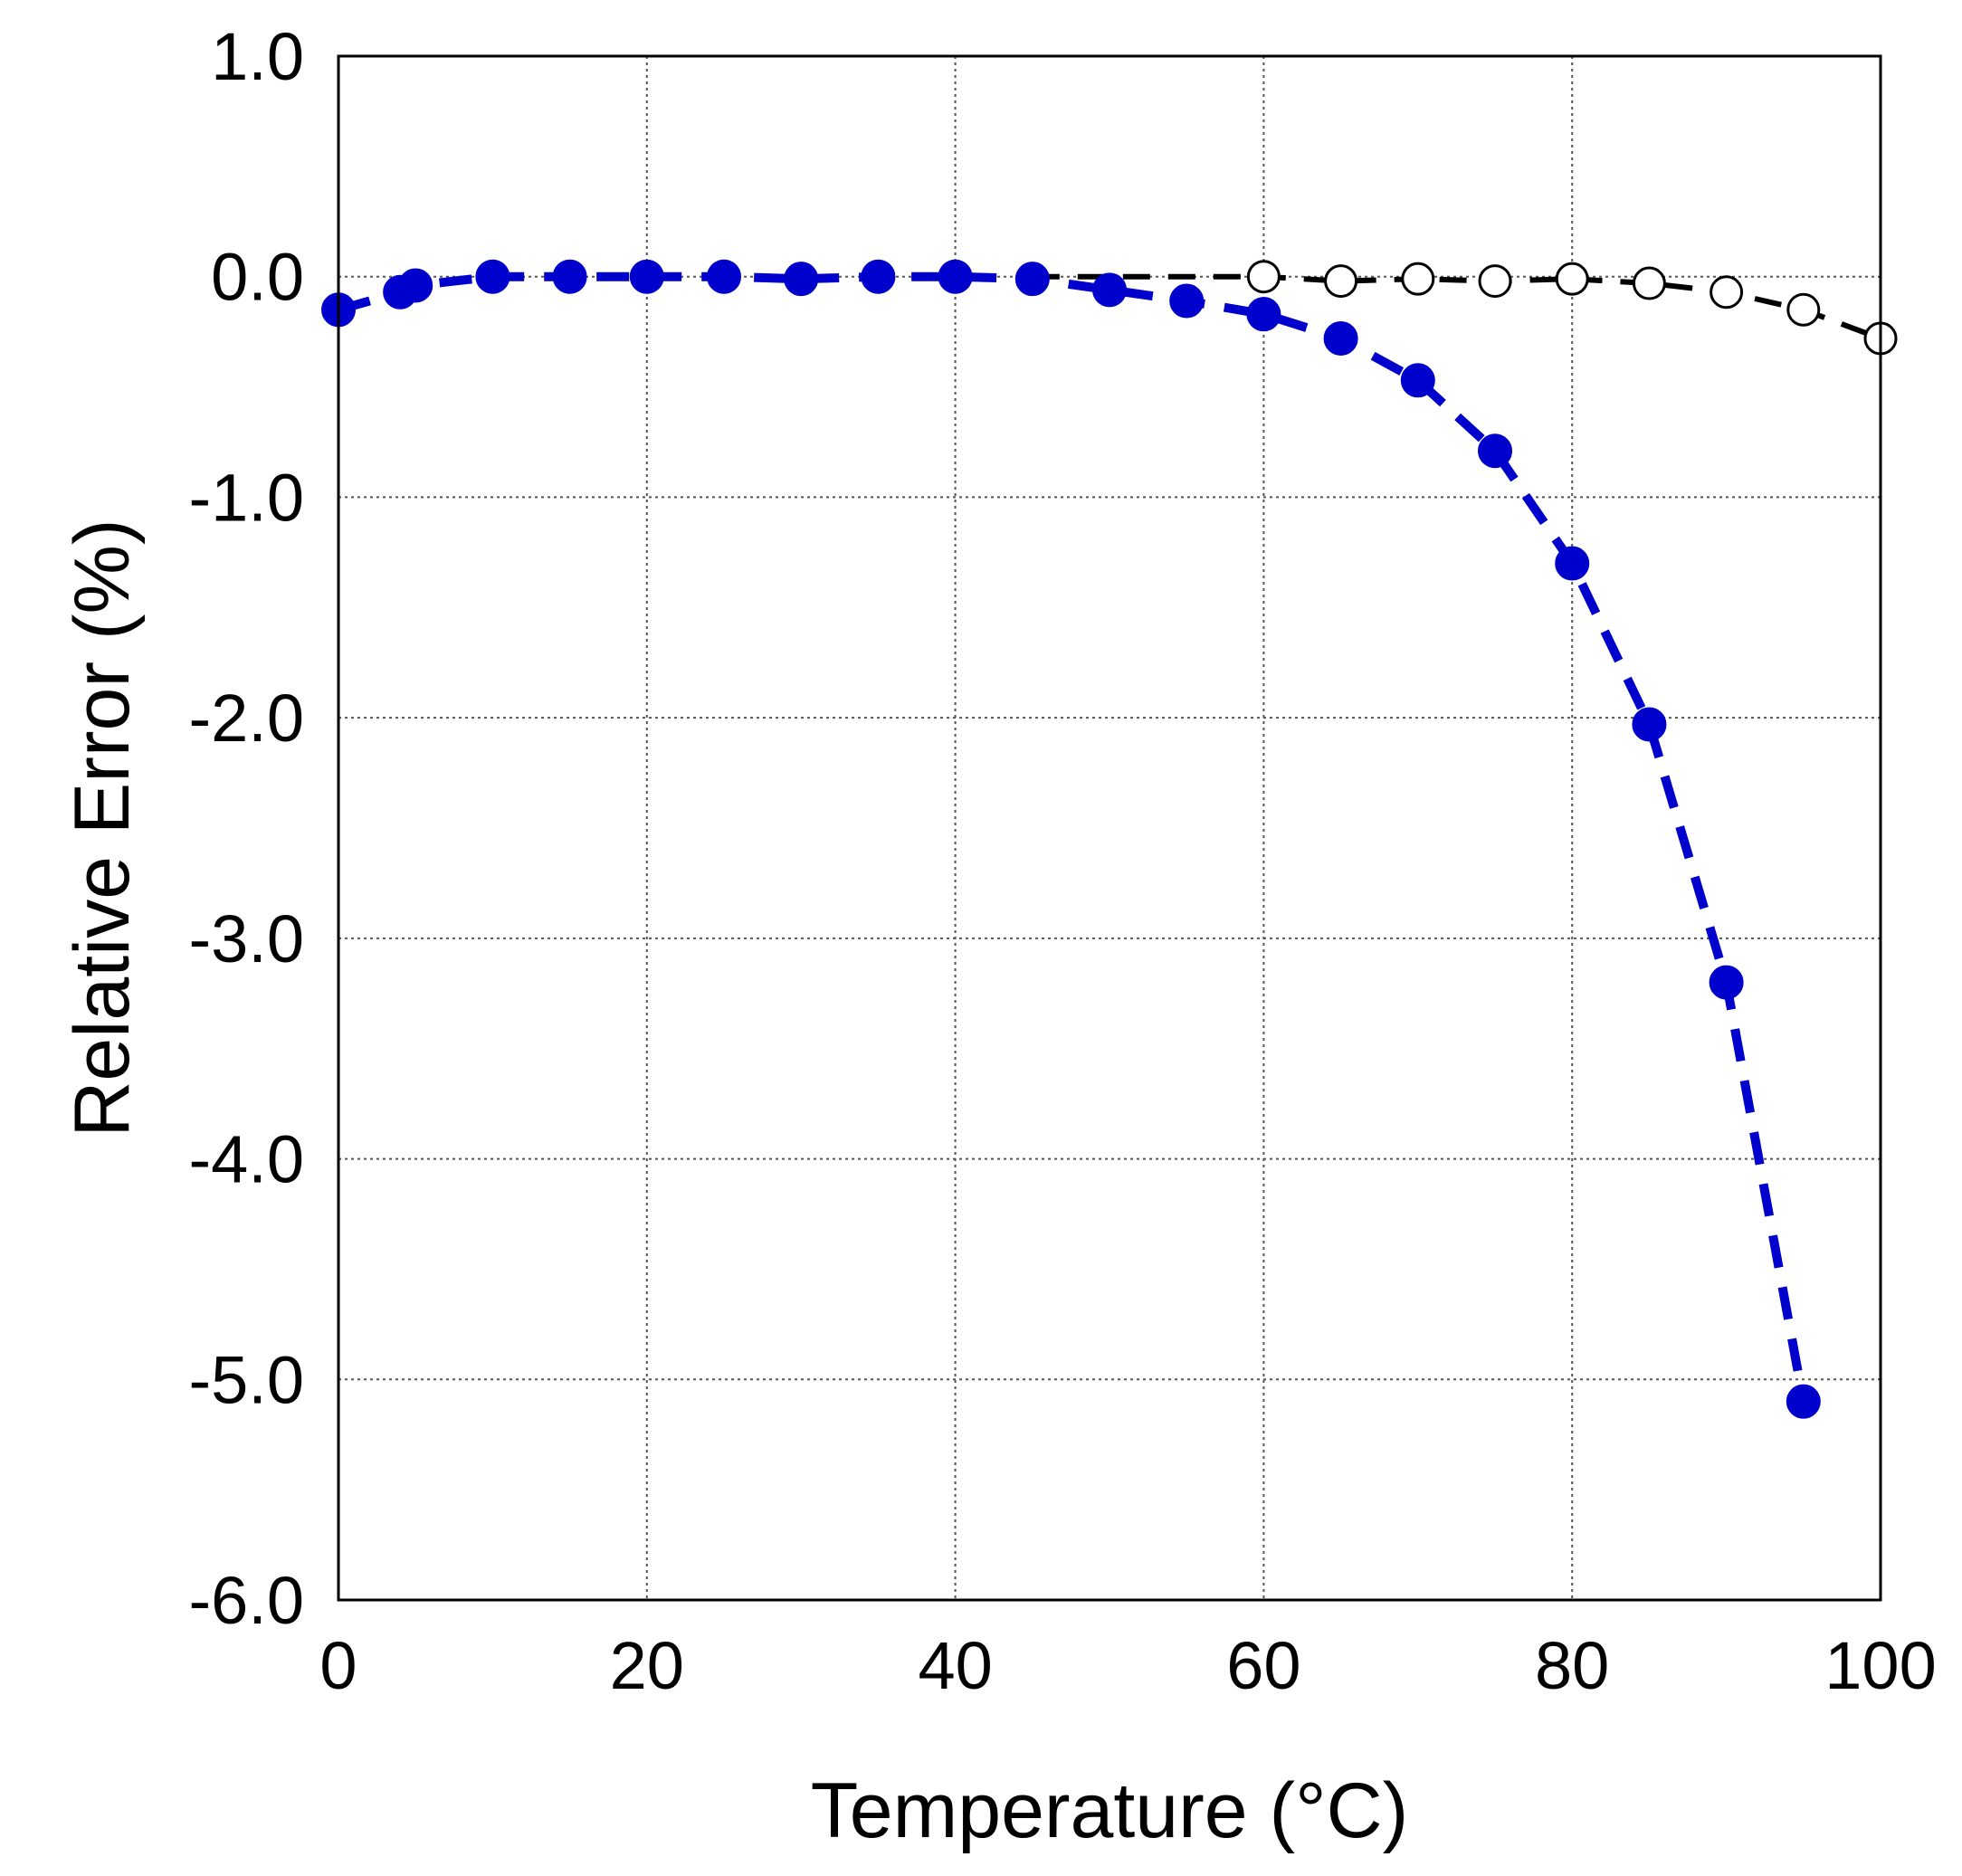  I want to click on x-tick-label: 20, so click(647, 1665).